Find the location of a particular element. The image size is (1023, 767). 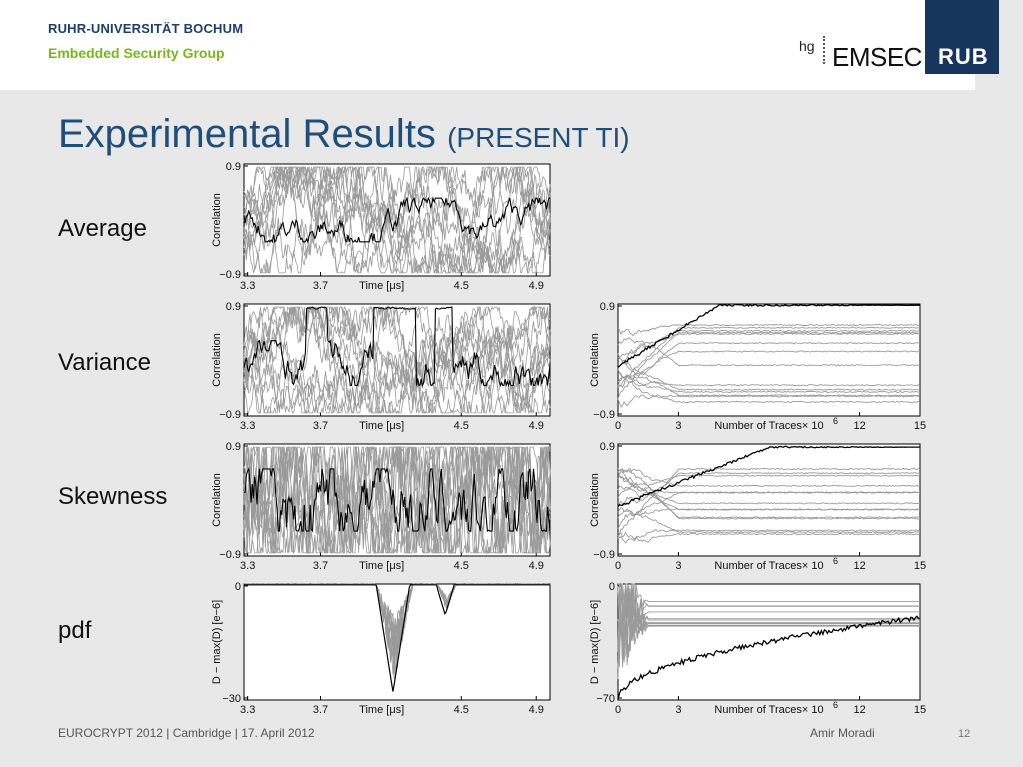

plot-area is located at coordinates (769, 360).